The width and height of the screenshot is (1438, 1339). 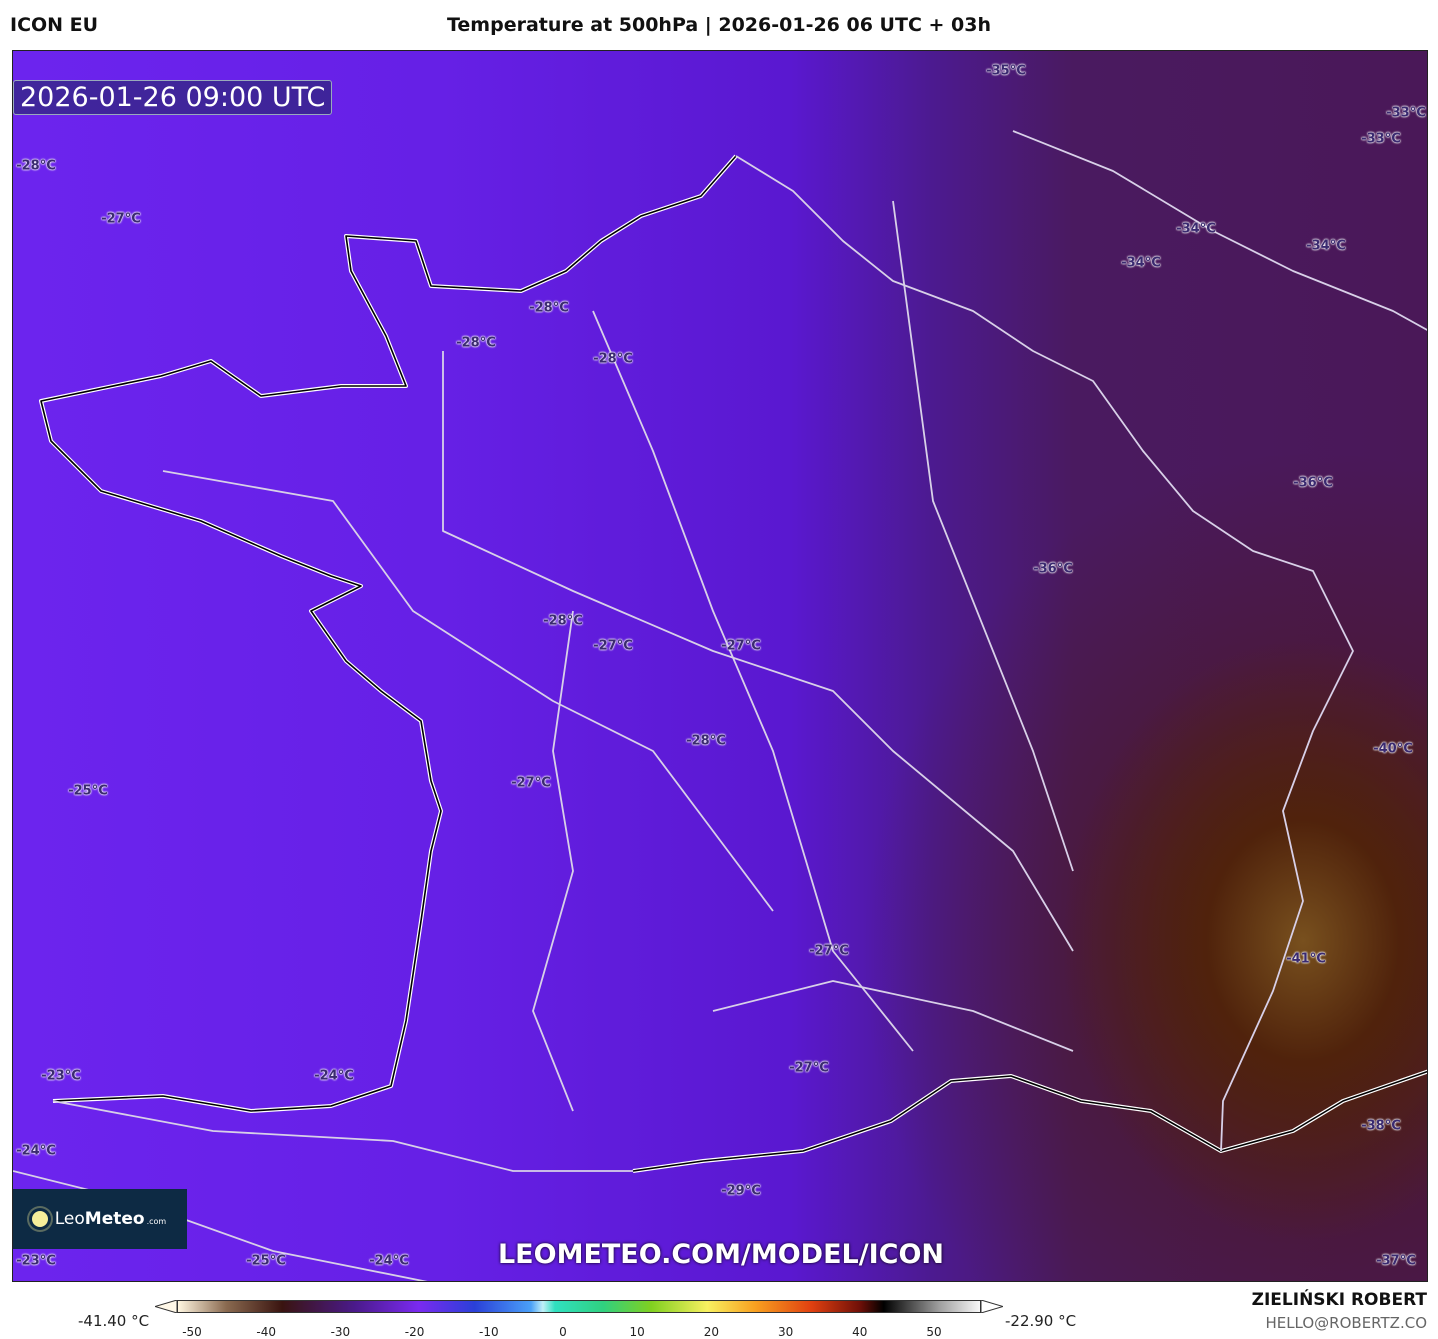 What do you see at coordinates (266, 1332) in the screenshot?
I see `colorbar-tick: -40` at bounding box center [266, 1332].